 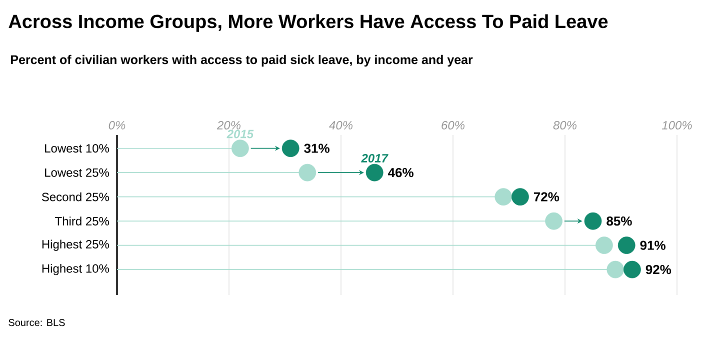 I want to click on data-label: 92%, so click(x=659, y=269).